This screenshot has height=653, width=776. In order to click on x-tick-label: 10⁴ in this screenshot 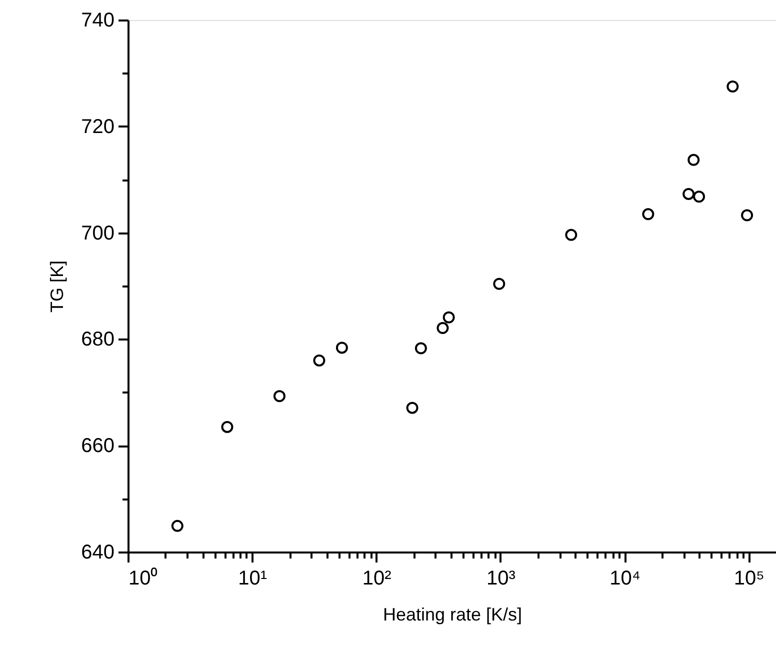, I will do `click(625, 579)`.